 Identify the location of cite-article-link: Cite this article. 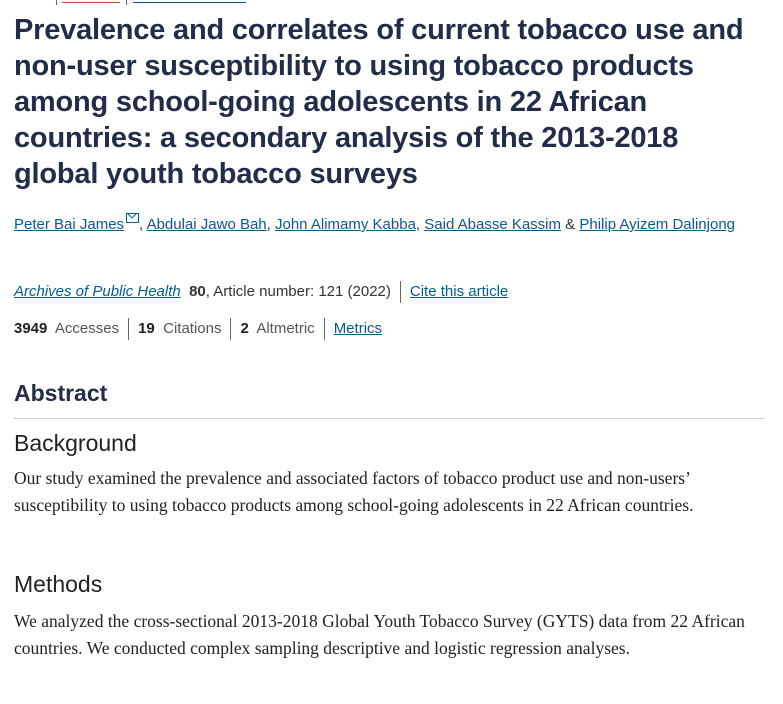
(459, 291).